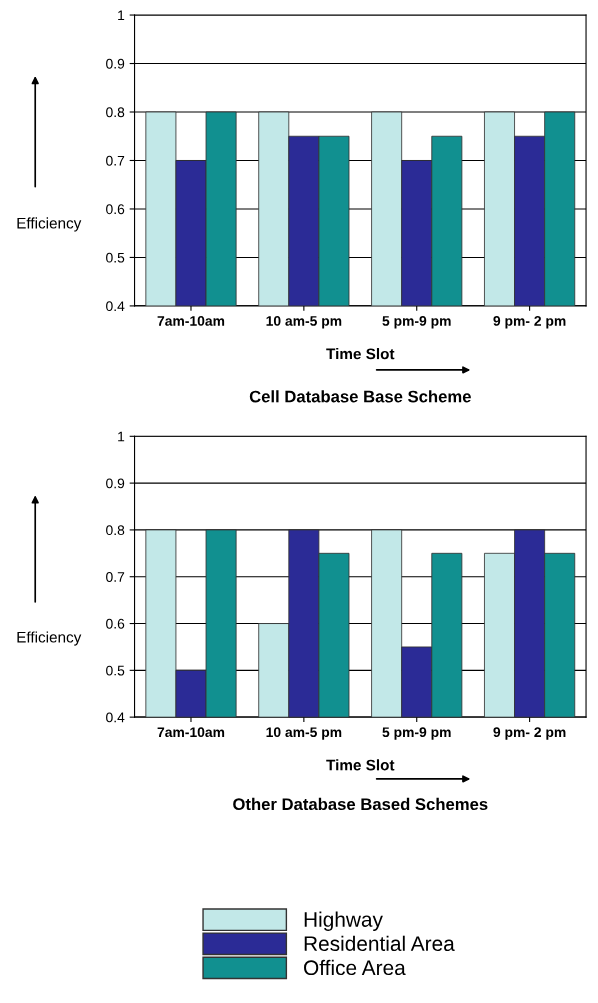 The width and height of the screenshot is (598, 1003). Describe the element at coordinates (355, 967) in the screenshot. I see `legend-label: Office Area` at that location.